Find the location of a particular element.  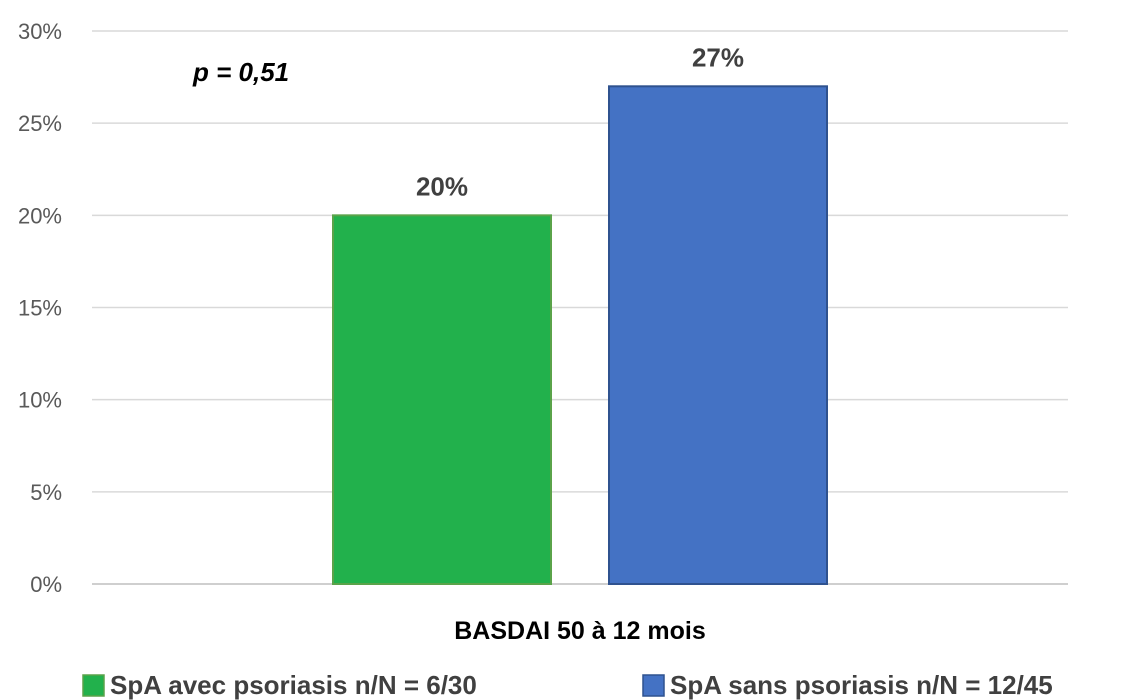

x-category-label: BASDAI 50 à 12 mois is located at coordinates (580, 631).